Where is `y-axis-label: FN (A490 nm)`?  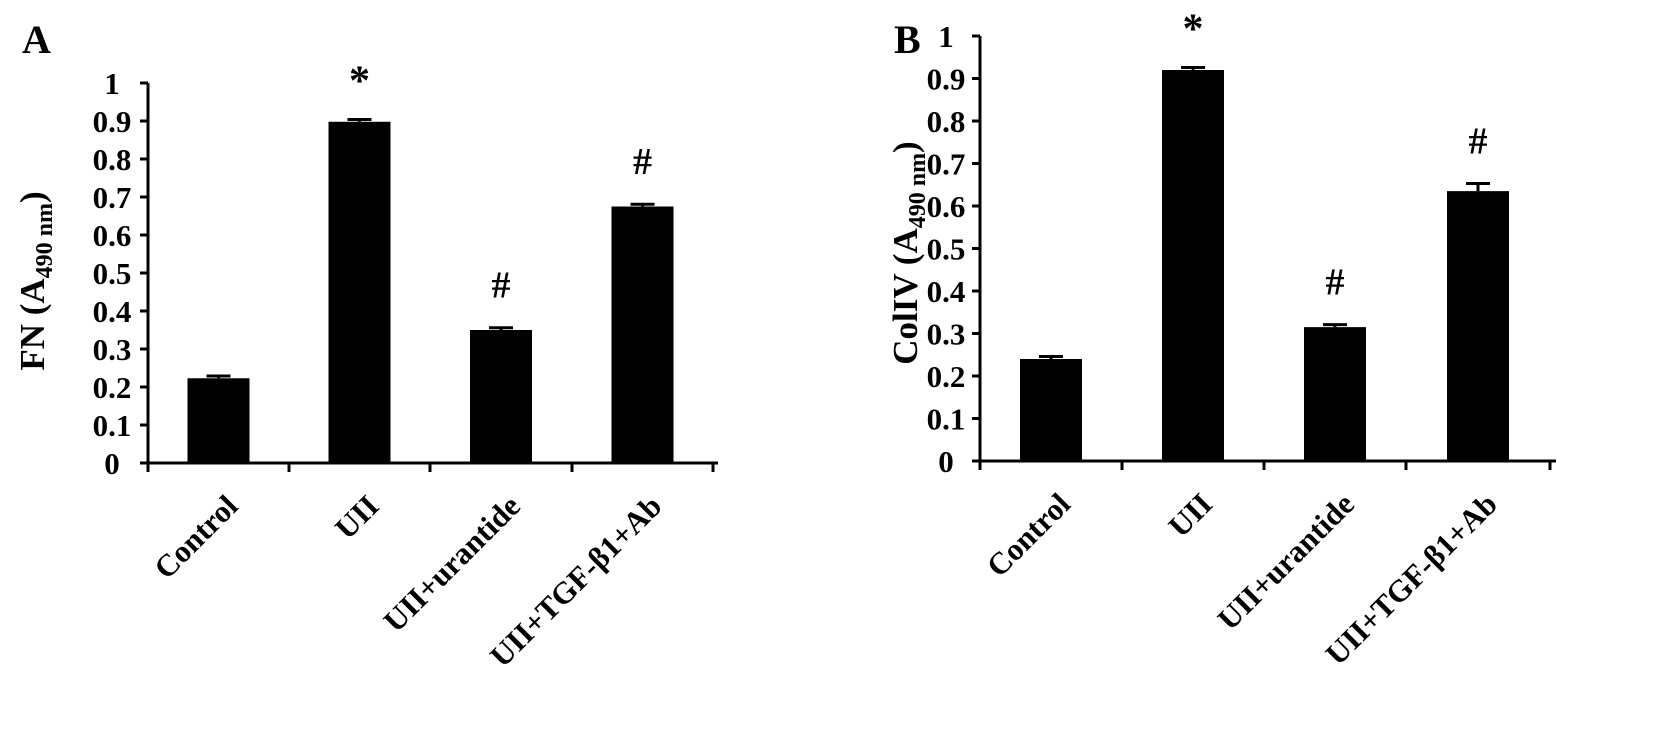
y-axis-label: FN (A490 nm) is located at coordinates (35, 280).